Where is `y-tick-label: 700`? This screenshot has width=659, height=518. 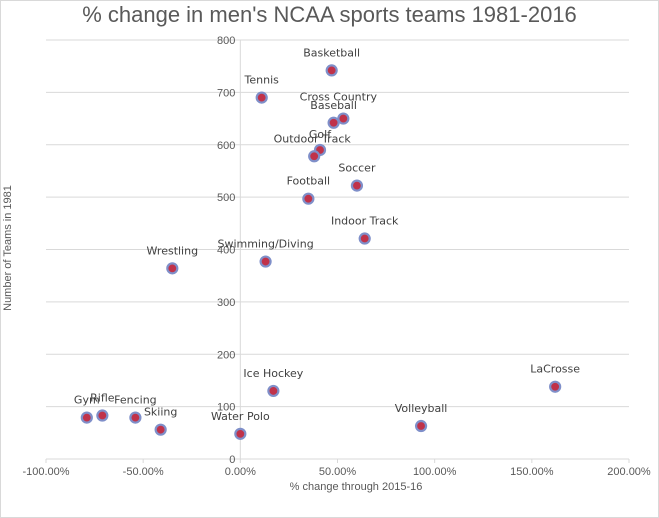
y-tick-label: 700 is located at coordinates (226, 93).